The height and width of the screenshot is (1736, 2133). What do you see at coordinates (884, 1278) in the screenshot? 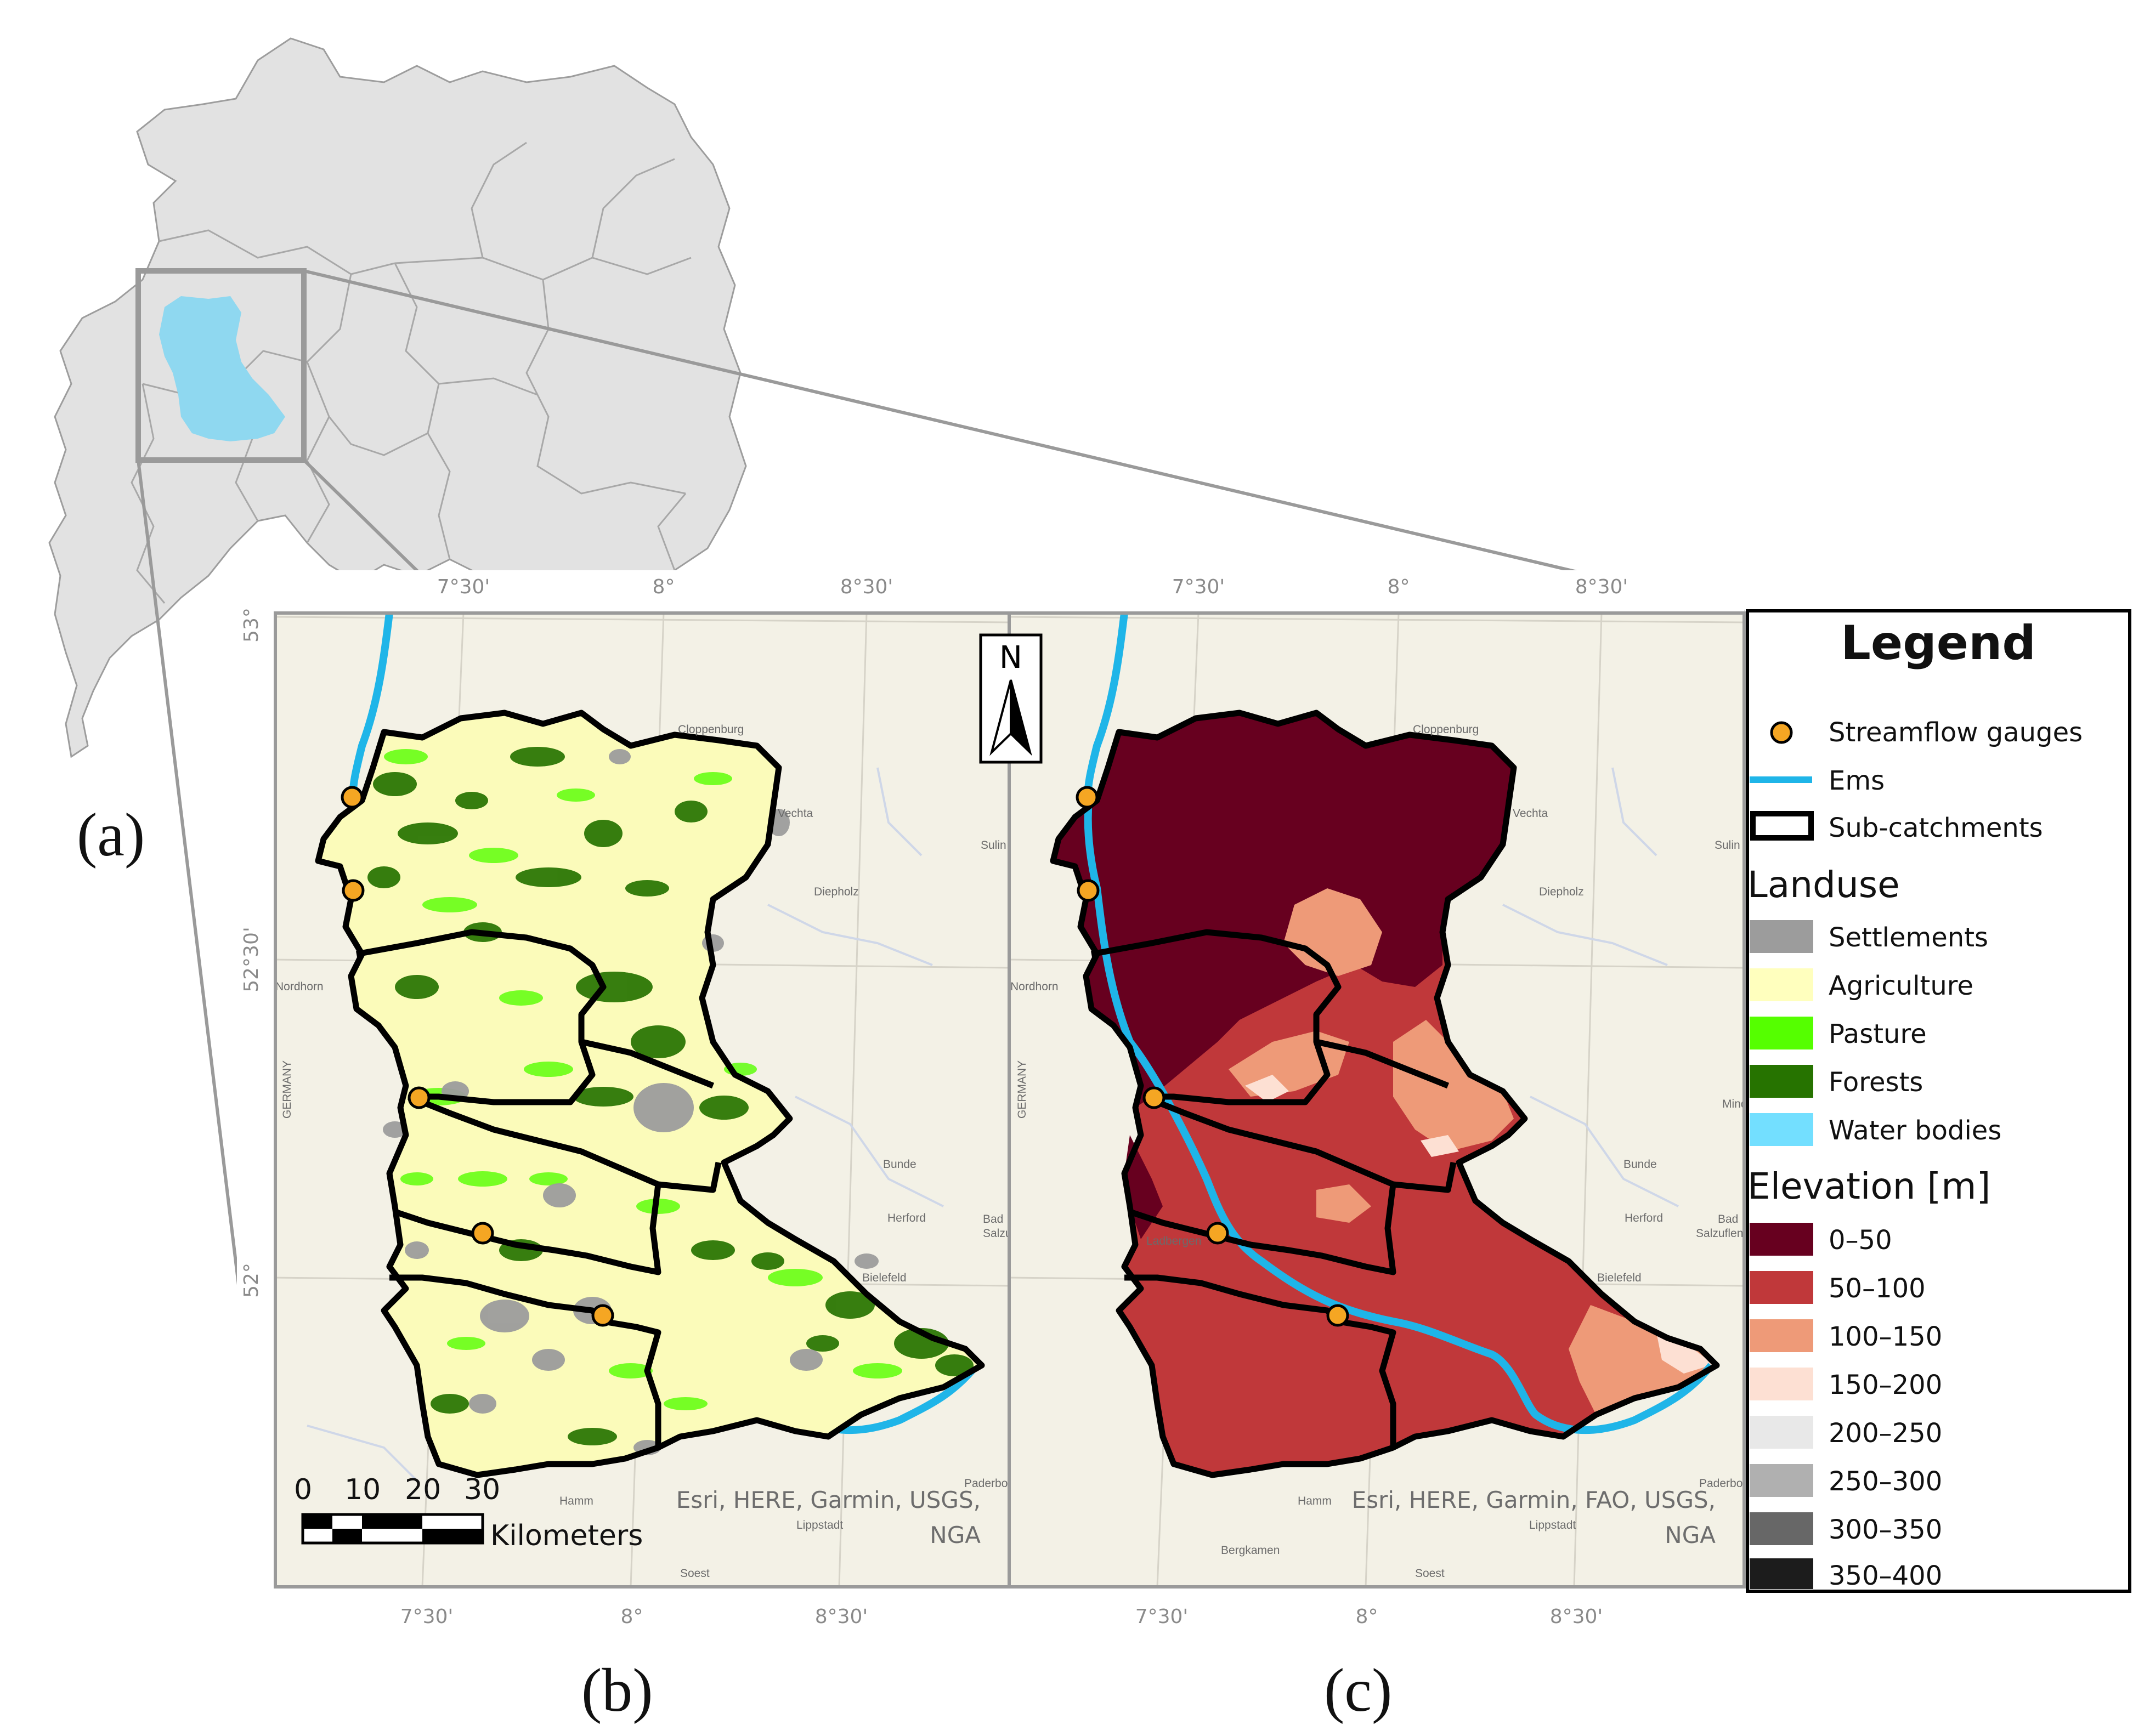
I see `town-label: Bielefeld` at bounding box center [884, 1278].